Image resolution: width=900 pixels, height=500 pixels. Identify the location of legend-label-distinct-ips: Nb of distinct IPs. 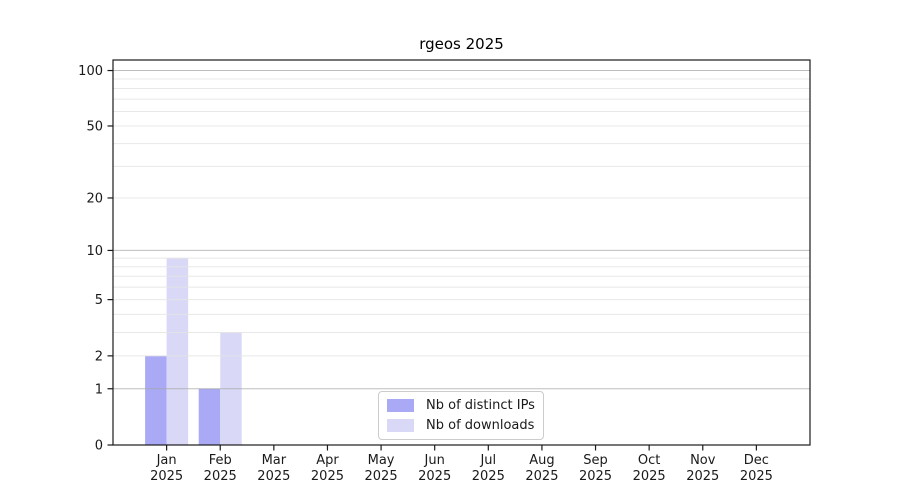
(480, 405).